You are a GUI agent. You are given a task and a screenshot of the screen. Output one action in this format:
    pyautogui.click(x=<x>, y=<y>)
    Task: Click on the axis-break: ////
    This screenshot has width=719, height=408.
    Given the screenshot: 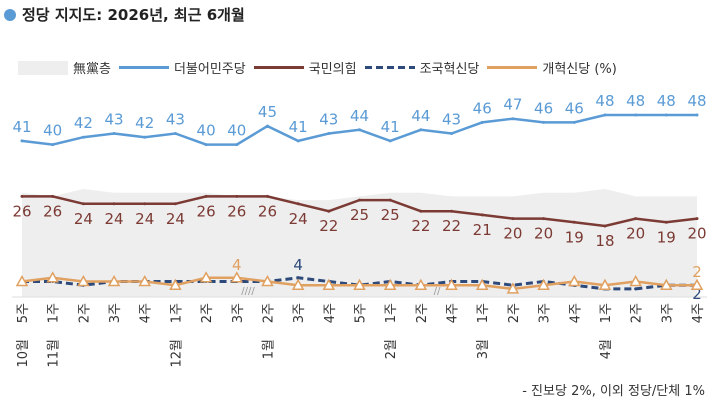 What is the action you would take?
    pyautogui.click(x=248, y=291)
    